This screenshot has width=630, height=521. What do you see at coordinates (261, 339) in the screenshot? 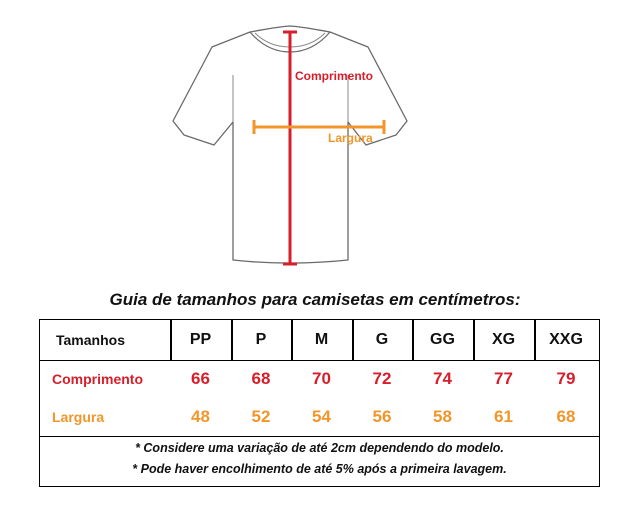
I see `header-cell-p: P` at bounding box center [261, 339].